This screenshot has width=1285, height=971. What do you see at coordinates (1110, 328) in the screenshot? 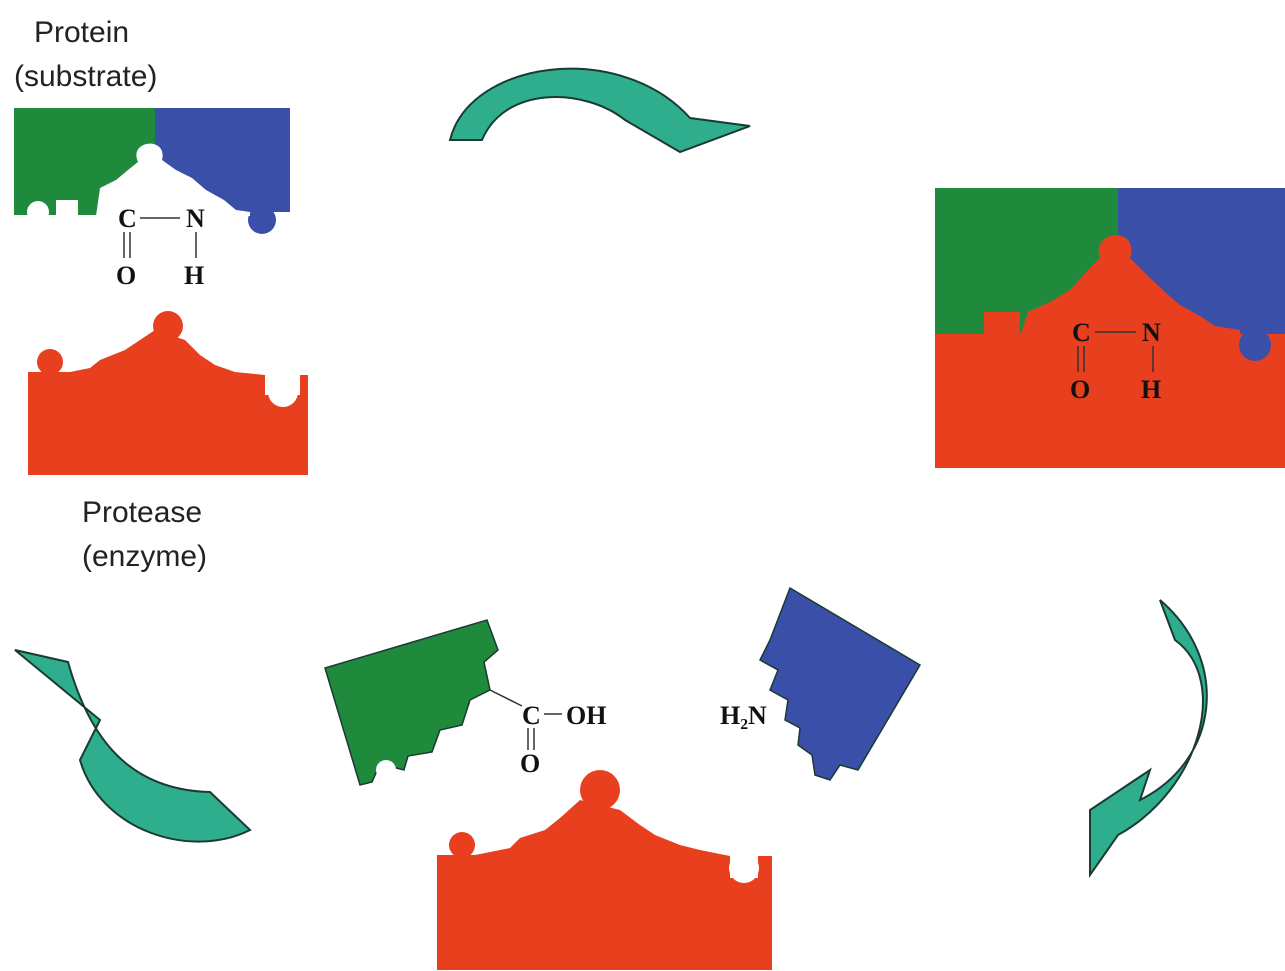
I see `complex-shape` at bounding box center [1110, 328].